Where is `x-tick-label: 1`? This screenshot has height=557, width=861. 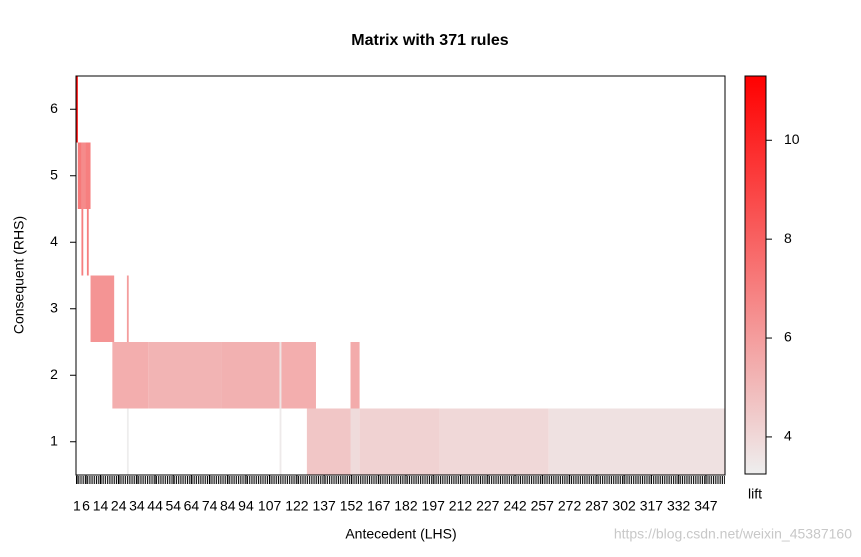
x-tick-label: 1 is located at coordinates (77, 506).